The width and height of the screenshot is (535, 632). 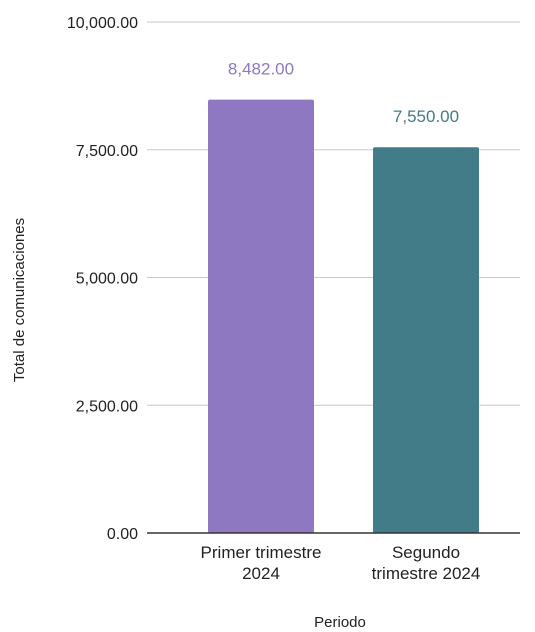 What do you see at coordinates (107, 279) in the screenshot?
I see `y-tick-label: 5,000.00` at bounding box center [107, 279].